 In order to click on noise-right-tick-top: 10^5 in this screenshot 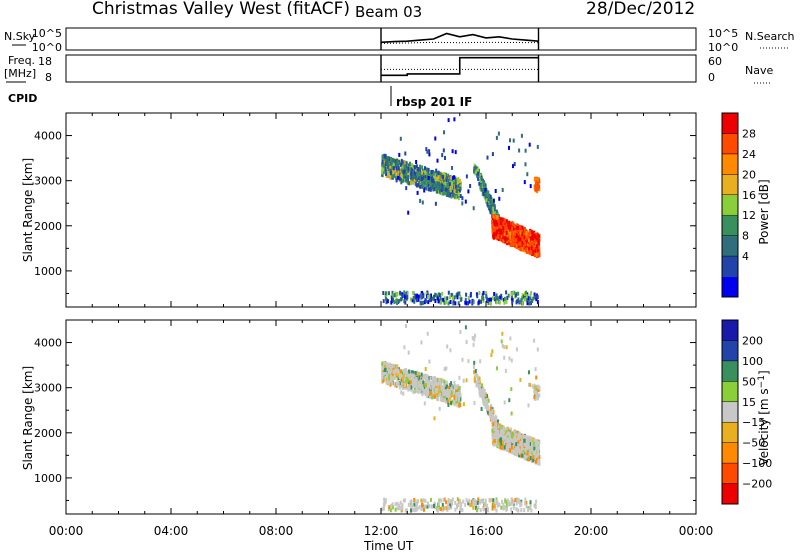, I will do `click(723, 33)`.